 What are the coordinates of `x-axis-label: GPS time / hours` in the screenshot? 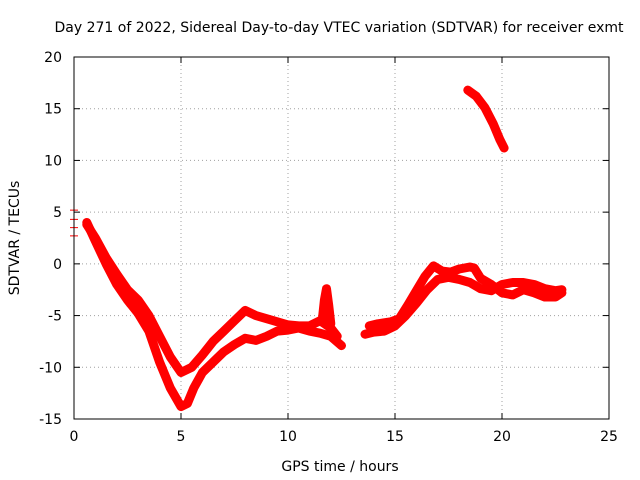 It's located at (339, 467).